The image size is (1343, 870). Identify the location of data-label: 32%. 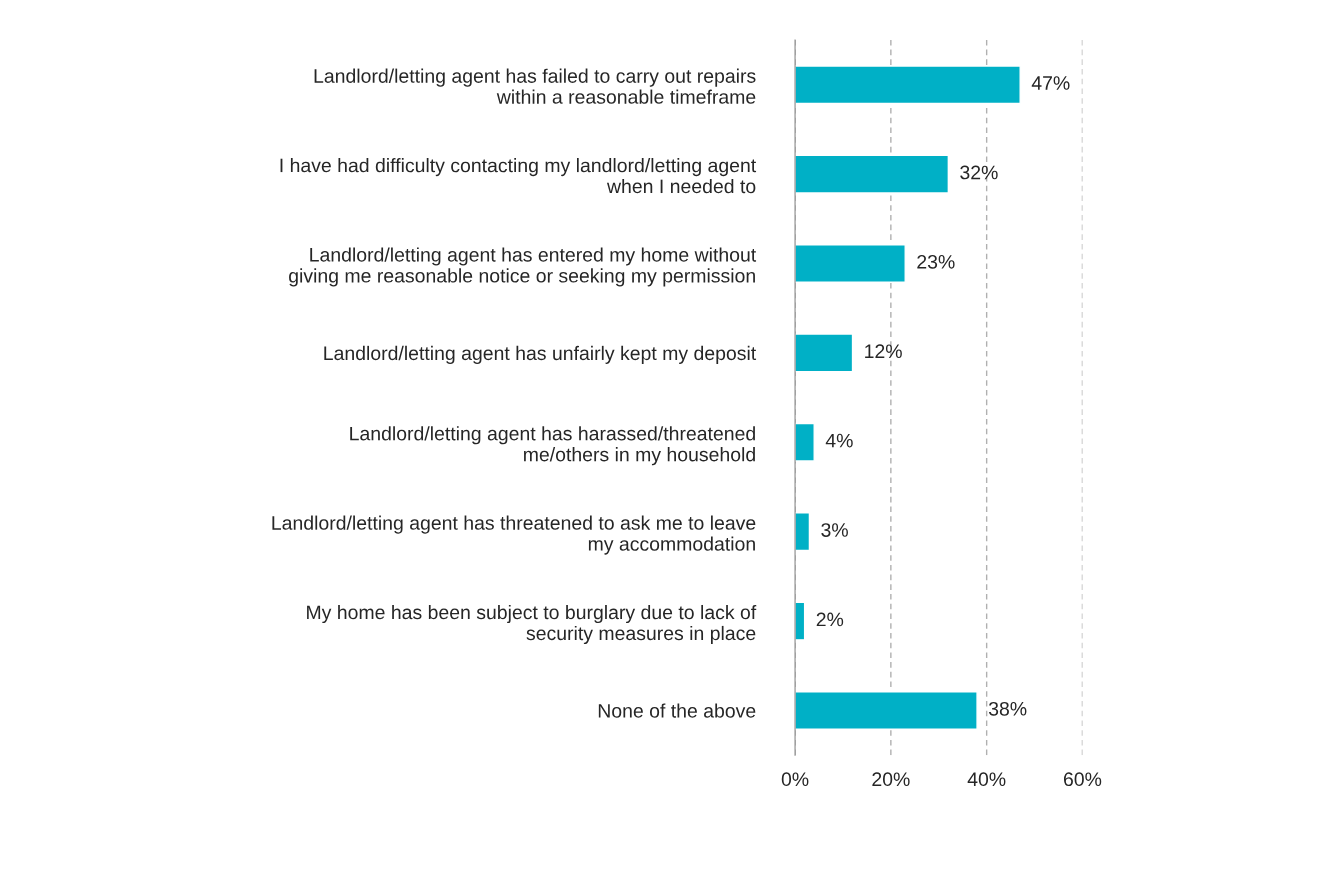
(979, 172).